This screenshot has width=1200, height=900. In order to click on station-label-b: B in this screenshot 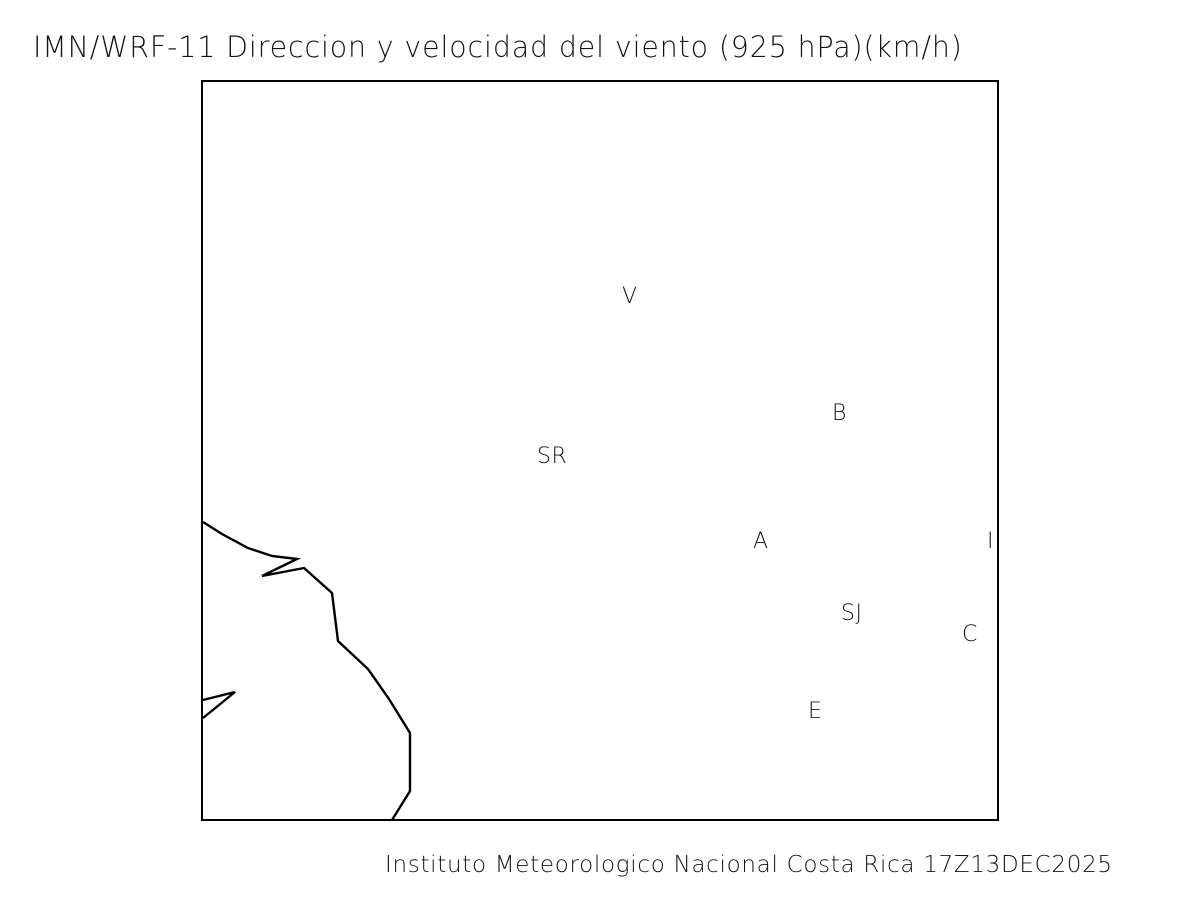, I will do `click(839, 413)`.